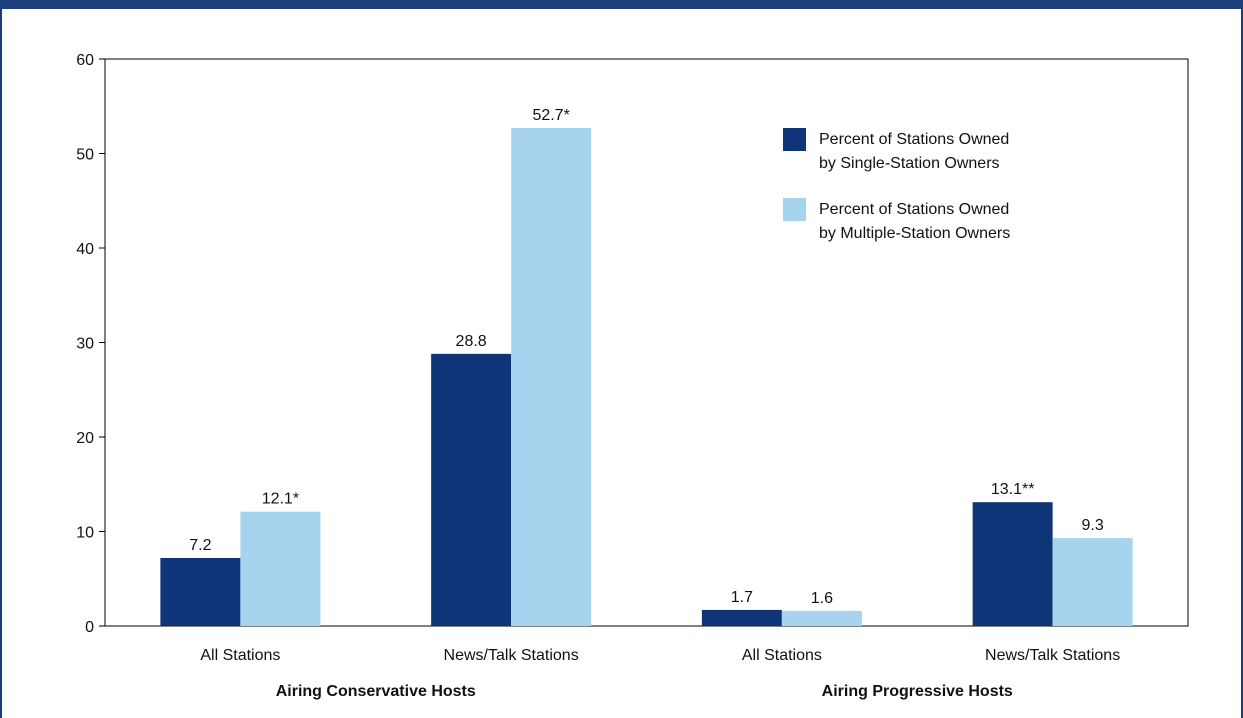 Image resolution: width=1243 pixels, height=718 pixels. What do you see at coordinates (85, 155) in the screenshot?
I see `y-tick-label: 50` at bounding box center [85, 155].